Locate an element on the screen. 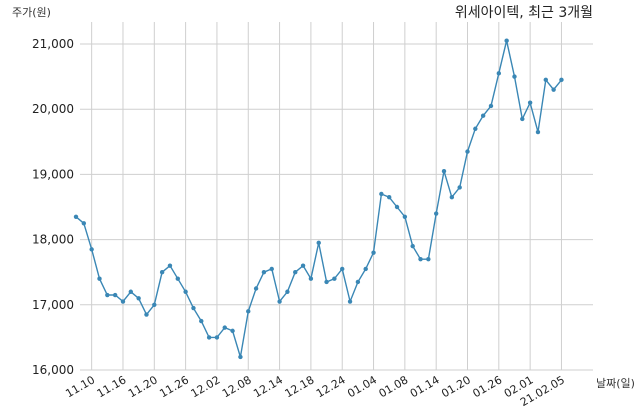  y-axis-label: 주가(원) is located at coordinates (31, 12).